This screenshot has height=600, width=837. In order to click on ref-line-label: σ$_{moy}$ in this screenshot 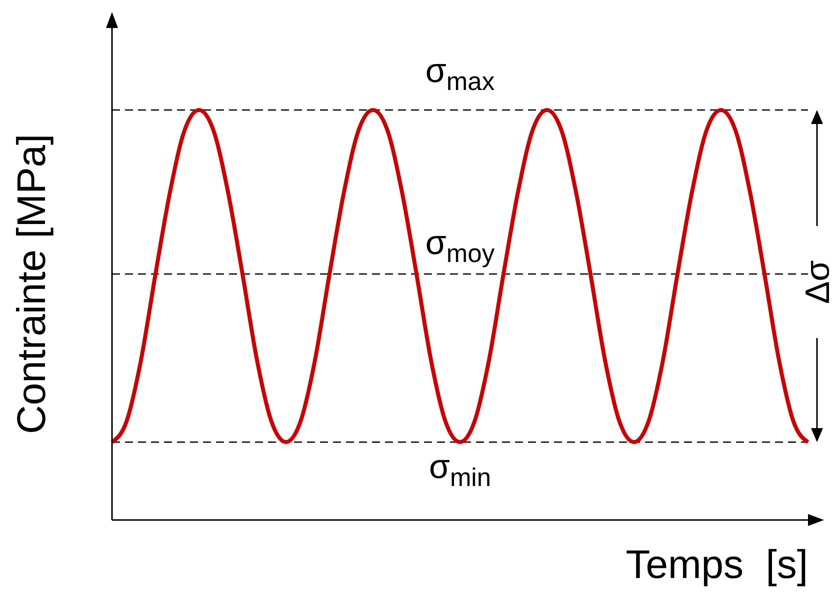, I will do `click(460, 246)`.